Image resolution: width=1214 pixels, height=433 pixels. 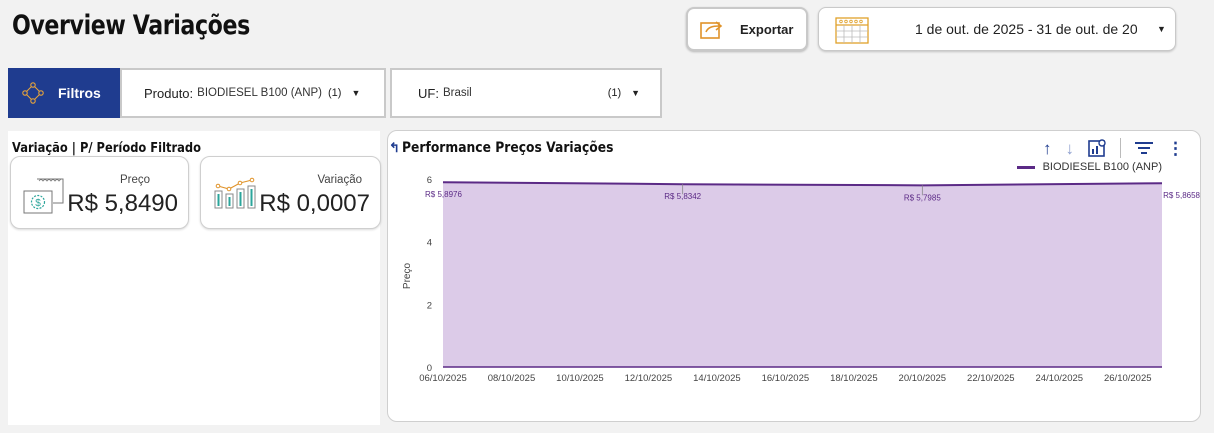 I want to click on x-tick-label: 08/10/2025, so click(x=512, y=378).